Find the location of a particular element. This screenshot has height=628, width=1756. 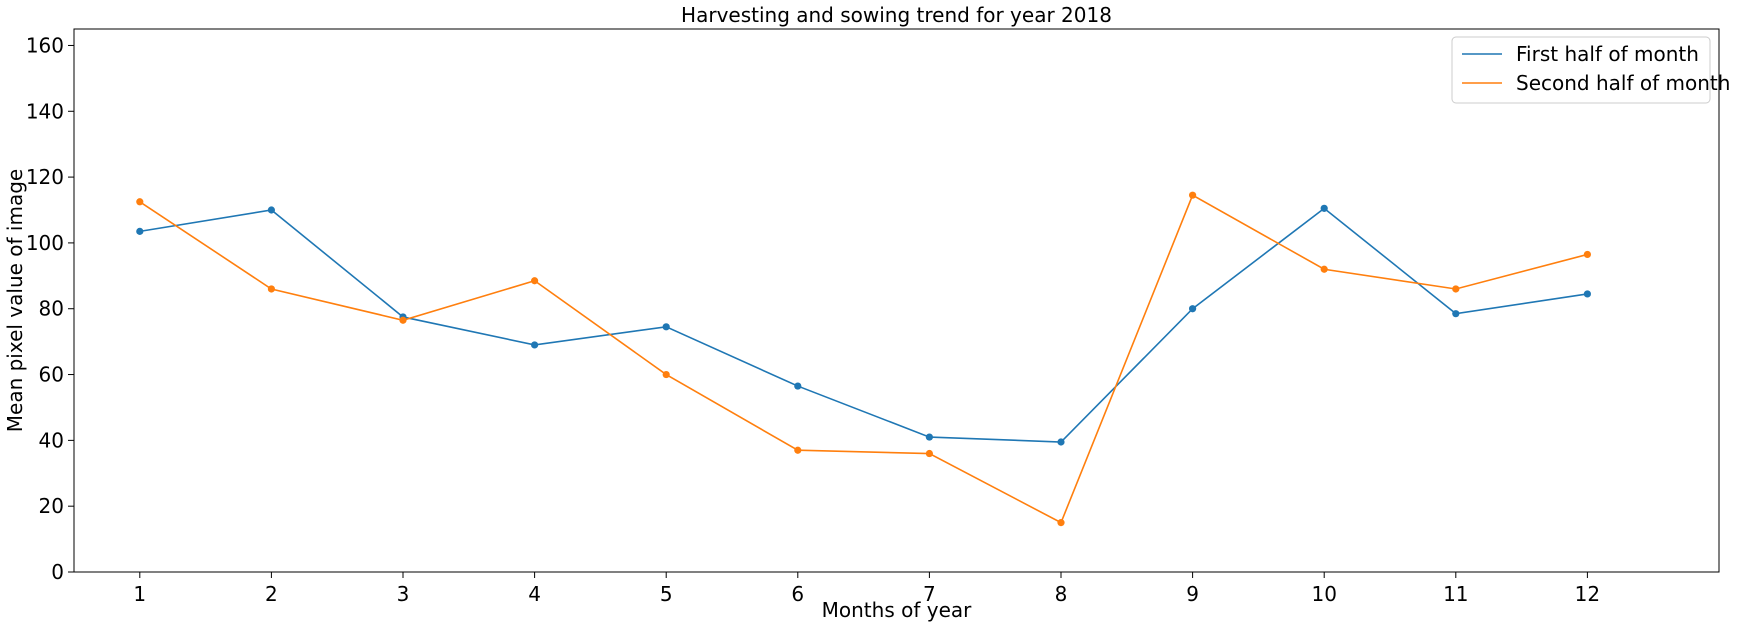

y-tick-label: 60 is located at coordinates (51, 375).